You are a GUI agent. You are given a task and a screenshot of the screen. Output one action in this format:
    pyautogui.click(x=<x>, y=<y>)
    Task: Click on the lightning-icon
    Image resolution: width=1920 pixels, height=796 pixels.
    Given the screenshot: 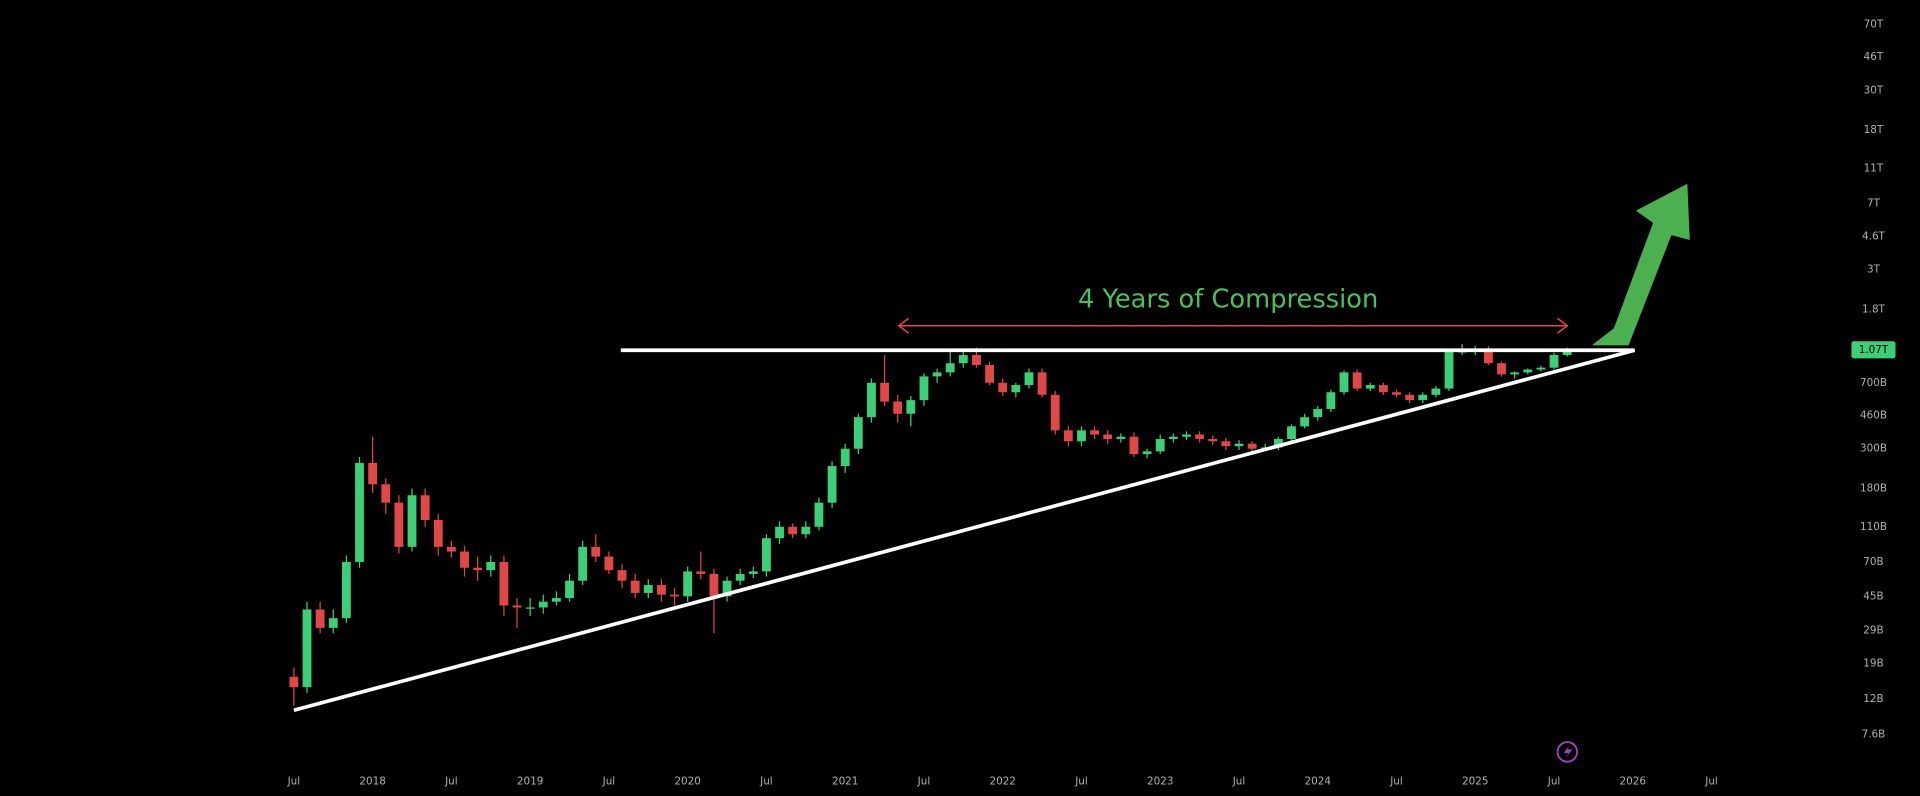 What is the action you would take?
    pyautogui.click(x=1567, y=752)
    